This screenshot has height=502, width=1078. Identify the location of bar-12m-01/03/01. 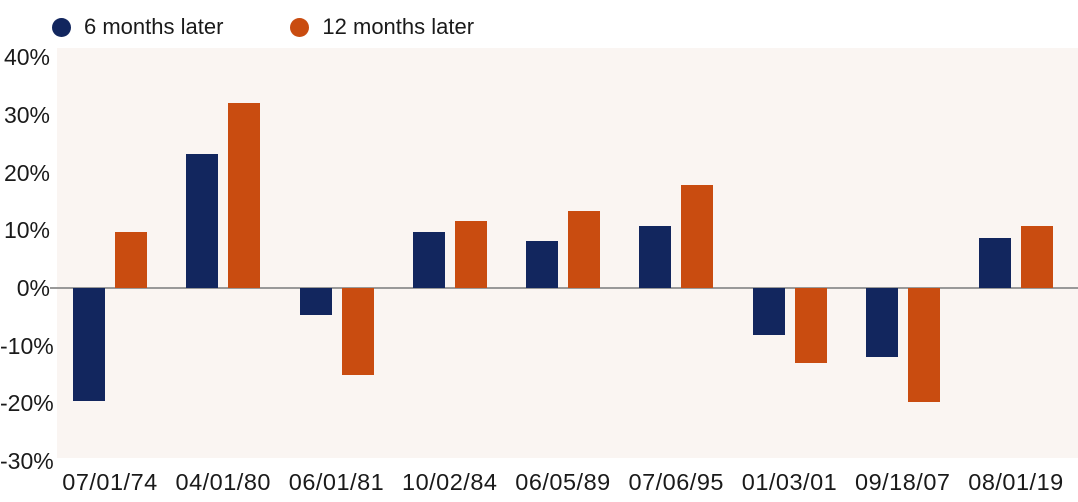
(810, 325).